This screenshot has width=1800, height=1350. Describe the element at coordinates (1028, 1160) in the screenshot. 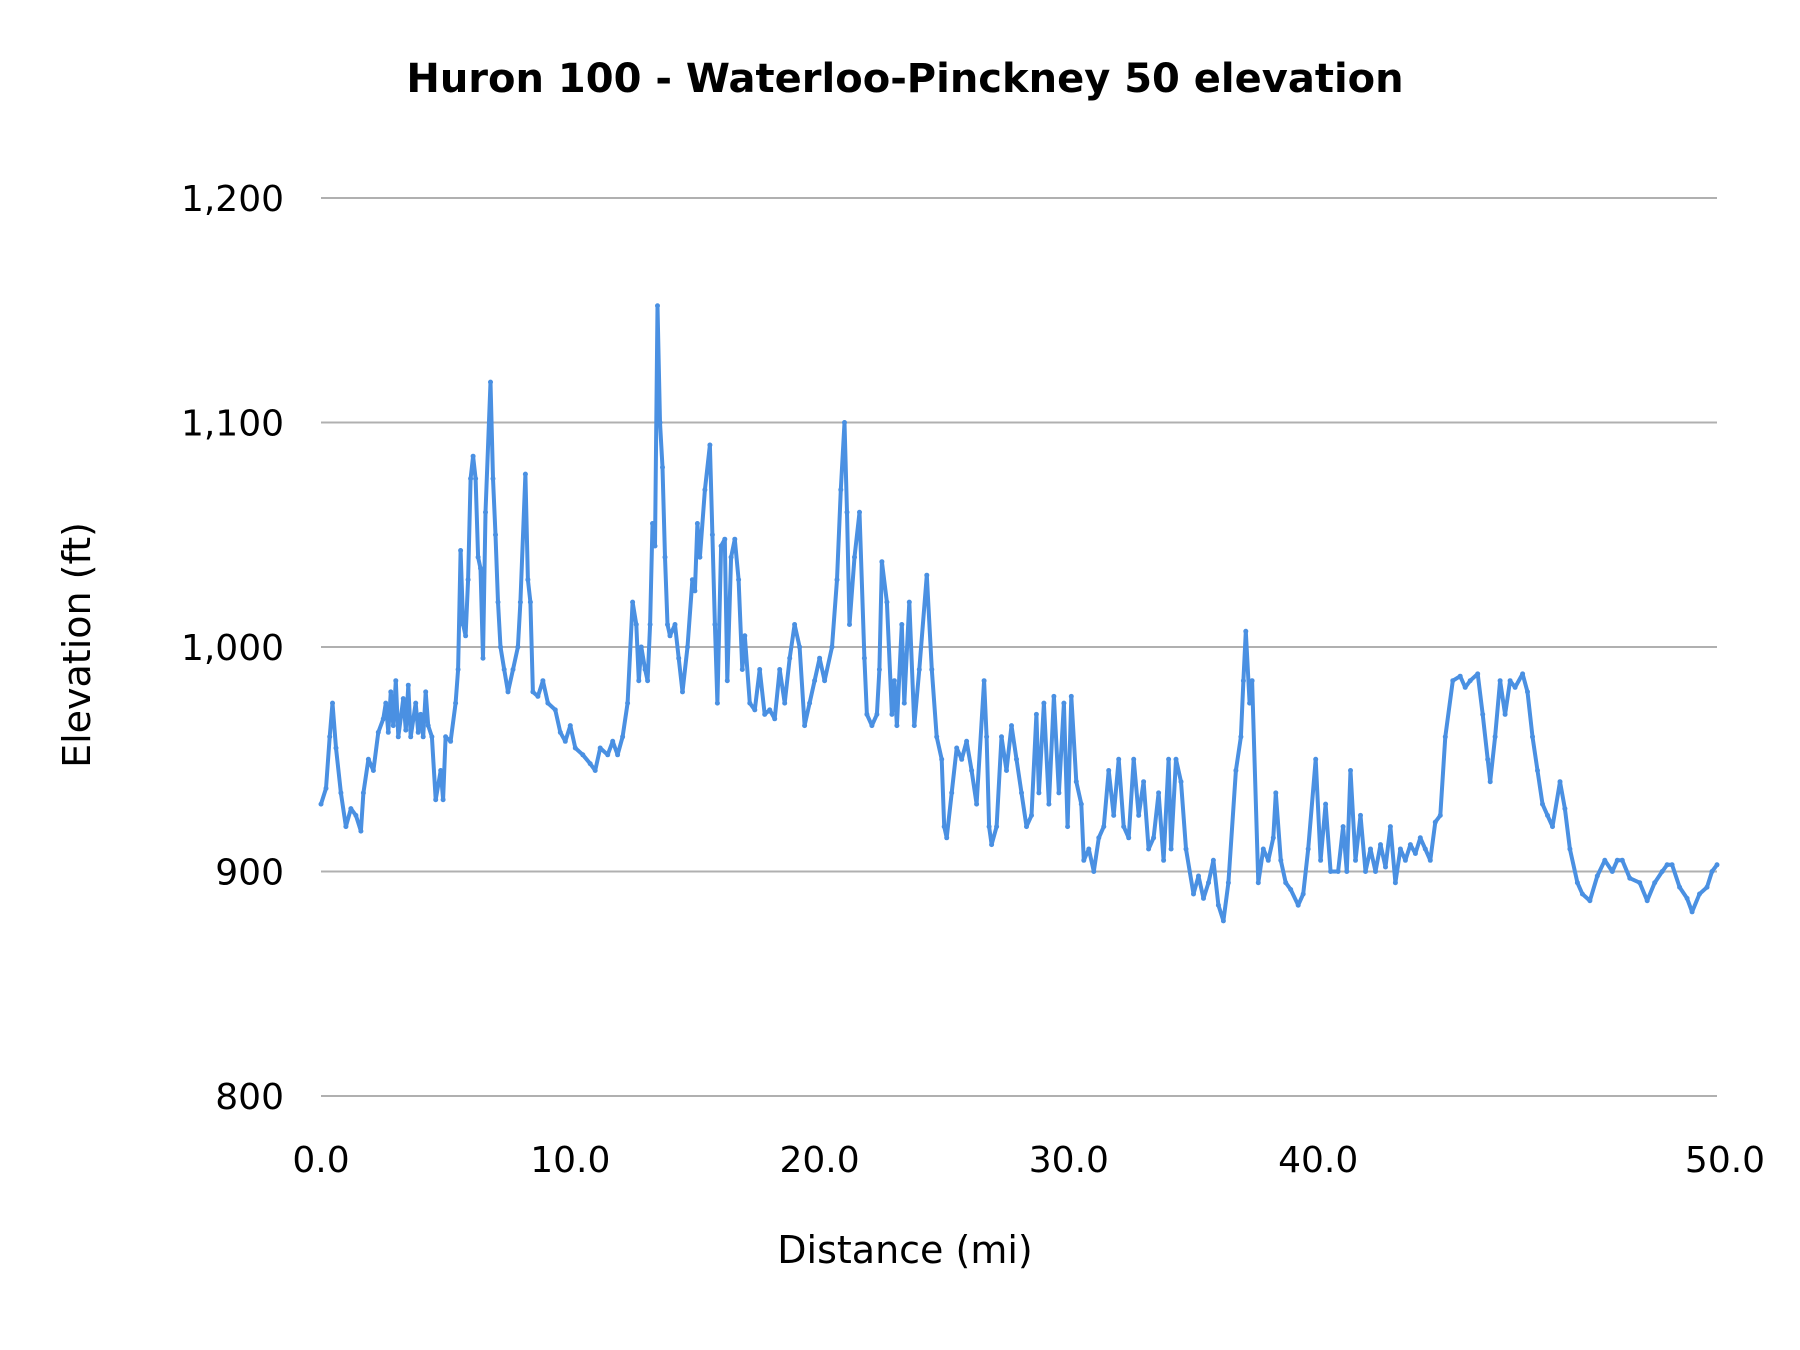

I see `x-axis-ticks: 0.0 10.0 20.0 30.0 40.0 50.0` at that location.